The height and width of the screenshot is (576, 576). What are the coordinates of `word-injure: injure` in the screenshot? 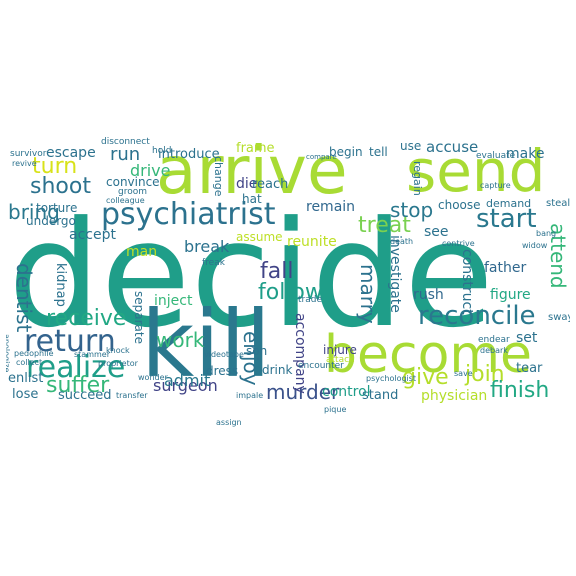 It's located at (340, 350).